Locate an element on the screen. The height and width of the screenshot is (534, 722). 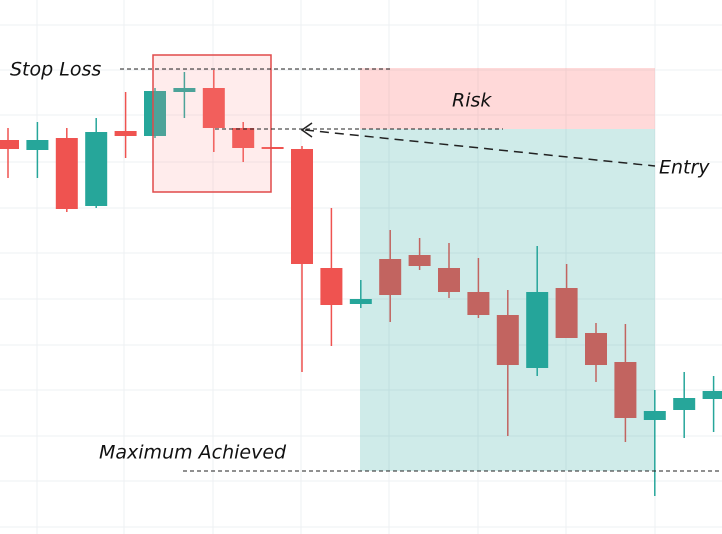
highlight-box is located at coordinates (212, 123).